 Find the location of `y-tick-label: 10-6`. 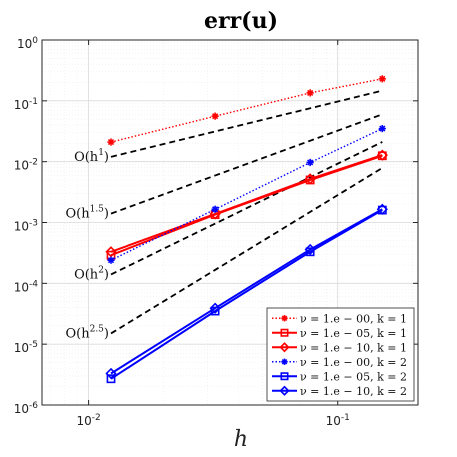

y-tick-label: 10-6 is located at coordinates (26, 408).